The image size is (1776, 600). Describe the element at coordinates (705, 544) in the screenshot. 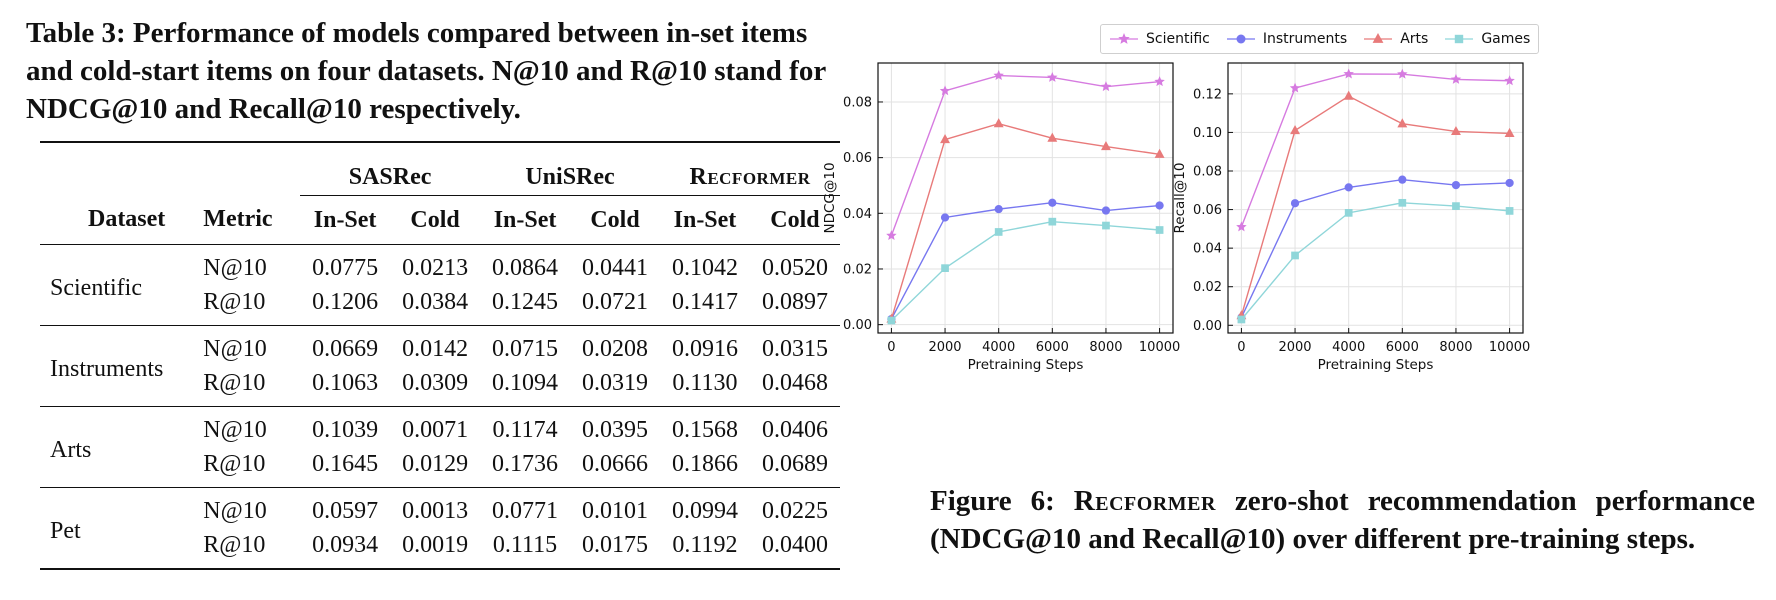

I see `value-cell: 0.1192` at that location.